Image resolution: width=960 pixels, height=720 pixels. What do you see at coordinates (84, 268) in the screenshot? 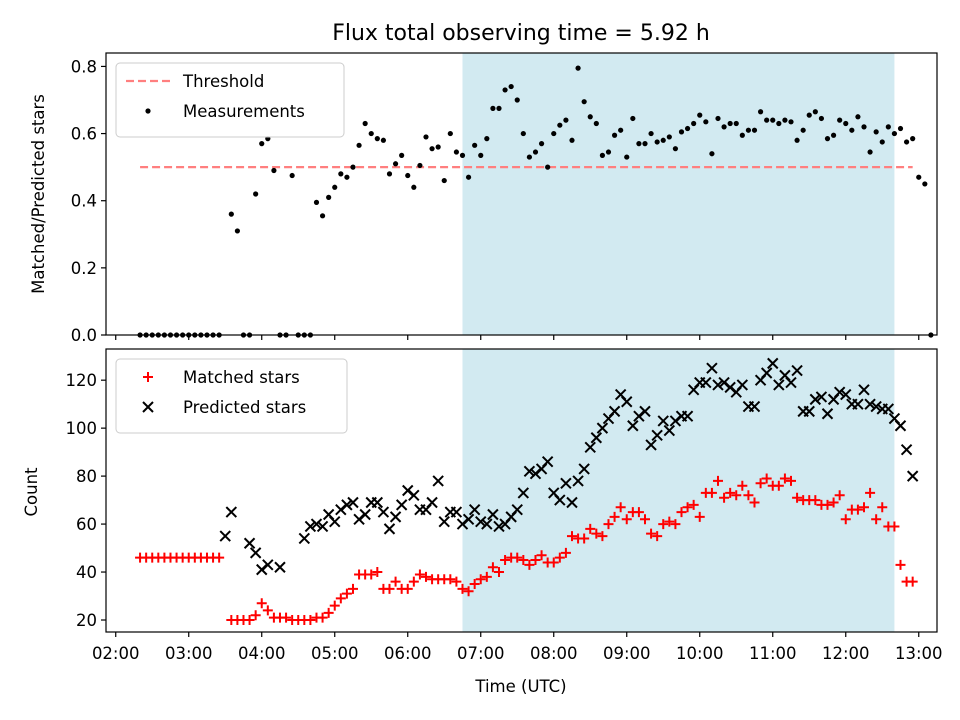
I see `y-tick-label: 0.2` at bounding box center [84, 268].